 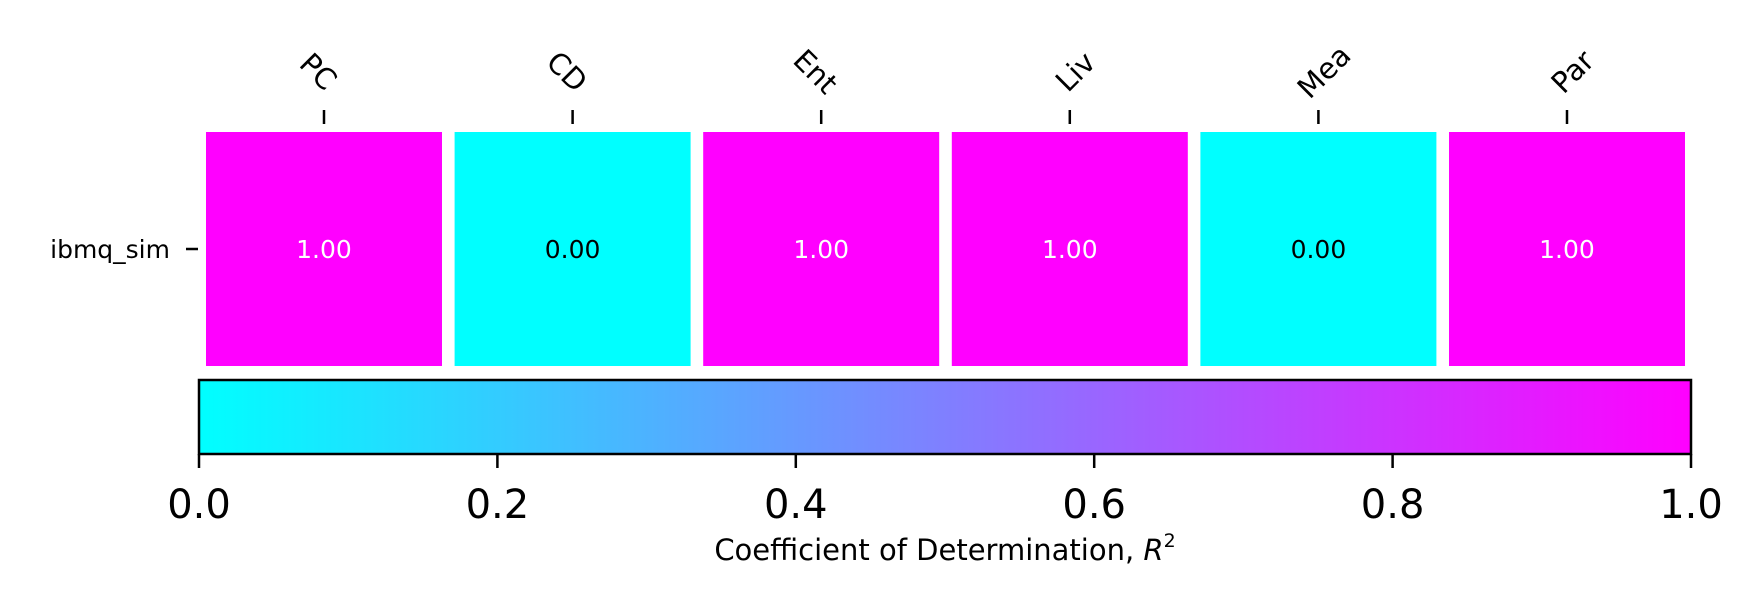 I want to click on heatmap-cell-value-par: 1.00, so click(x=1567, y=249).